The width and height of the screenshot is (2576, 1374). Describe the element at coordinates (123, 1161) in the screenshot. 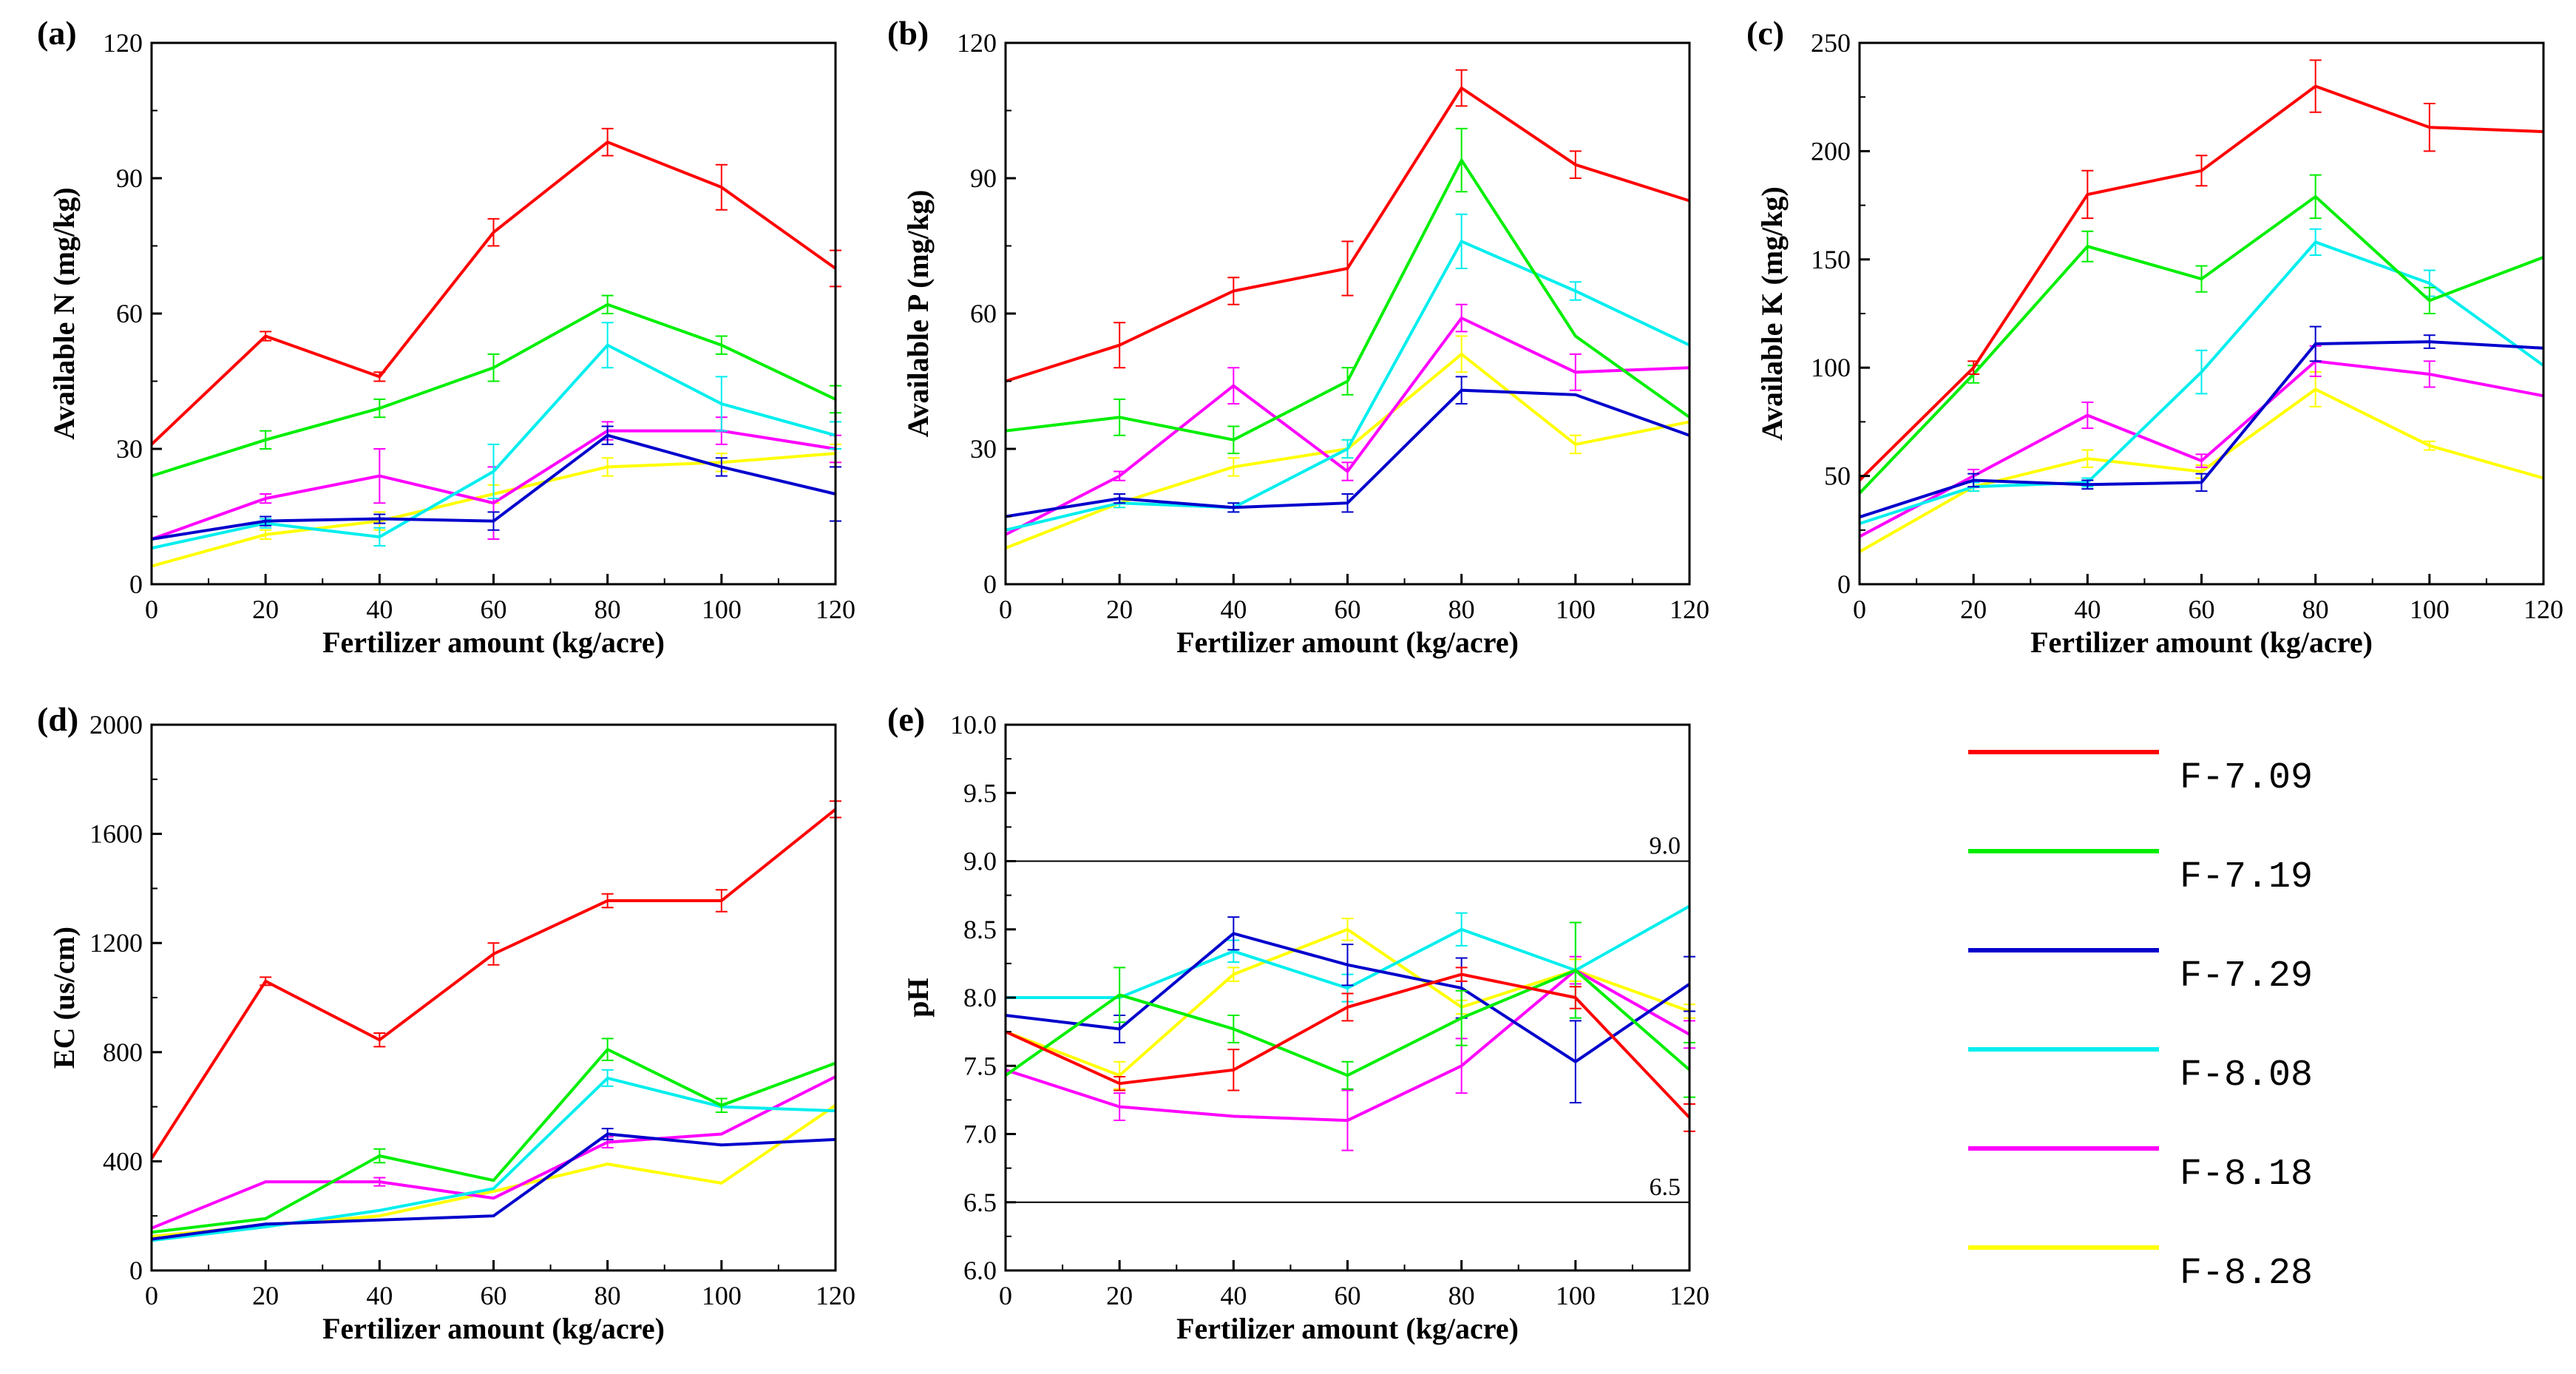

I see `y-tick-label: 400` at that location.